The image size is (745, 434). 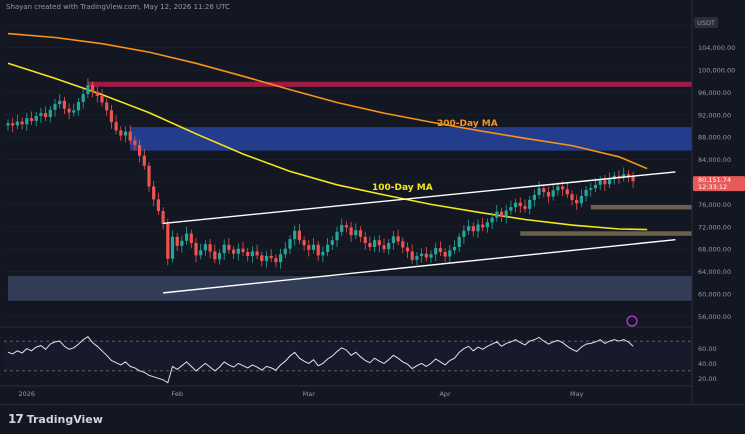 What do you see at coordinates (714, 160) in the screenshot?
I see `price-tick-label: 84,000.00` at bounding box center [714, 160].